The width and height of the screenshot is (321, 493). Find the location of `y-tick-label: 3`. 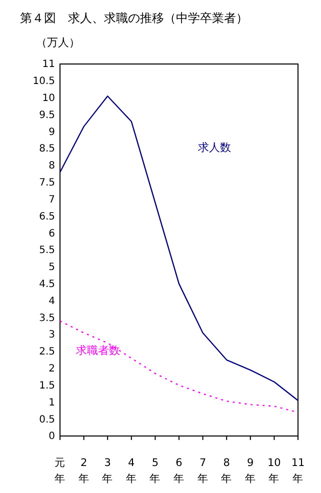

y-tick-label: 3 is located at coordinates (51, 335).